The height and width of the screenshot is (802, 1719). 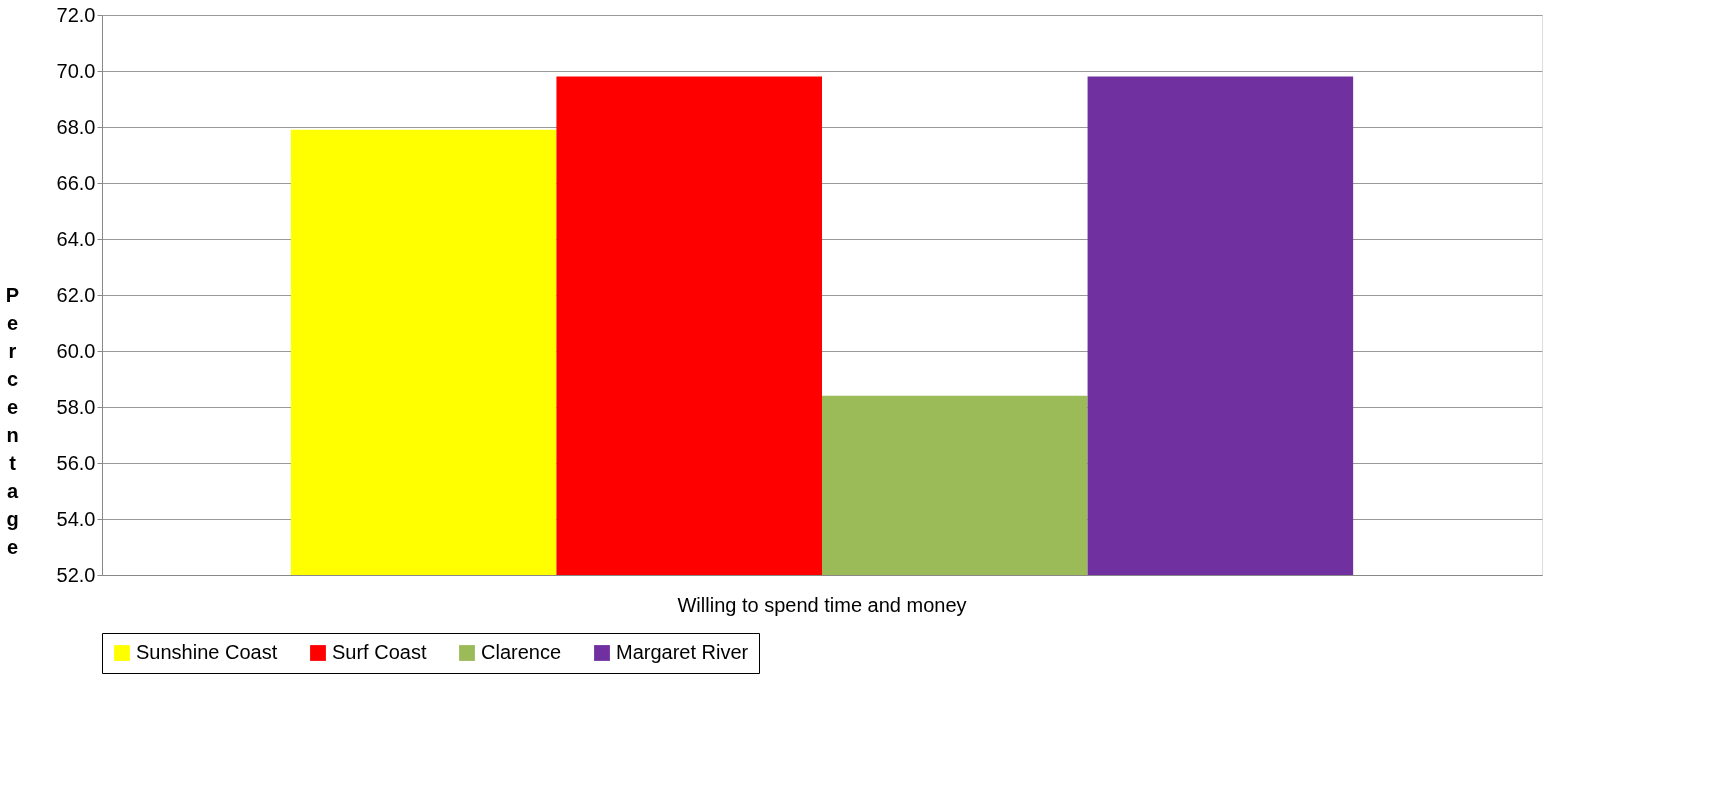 I want to click on y-tick-label: 58.0, so click(x=76, y=406).